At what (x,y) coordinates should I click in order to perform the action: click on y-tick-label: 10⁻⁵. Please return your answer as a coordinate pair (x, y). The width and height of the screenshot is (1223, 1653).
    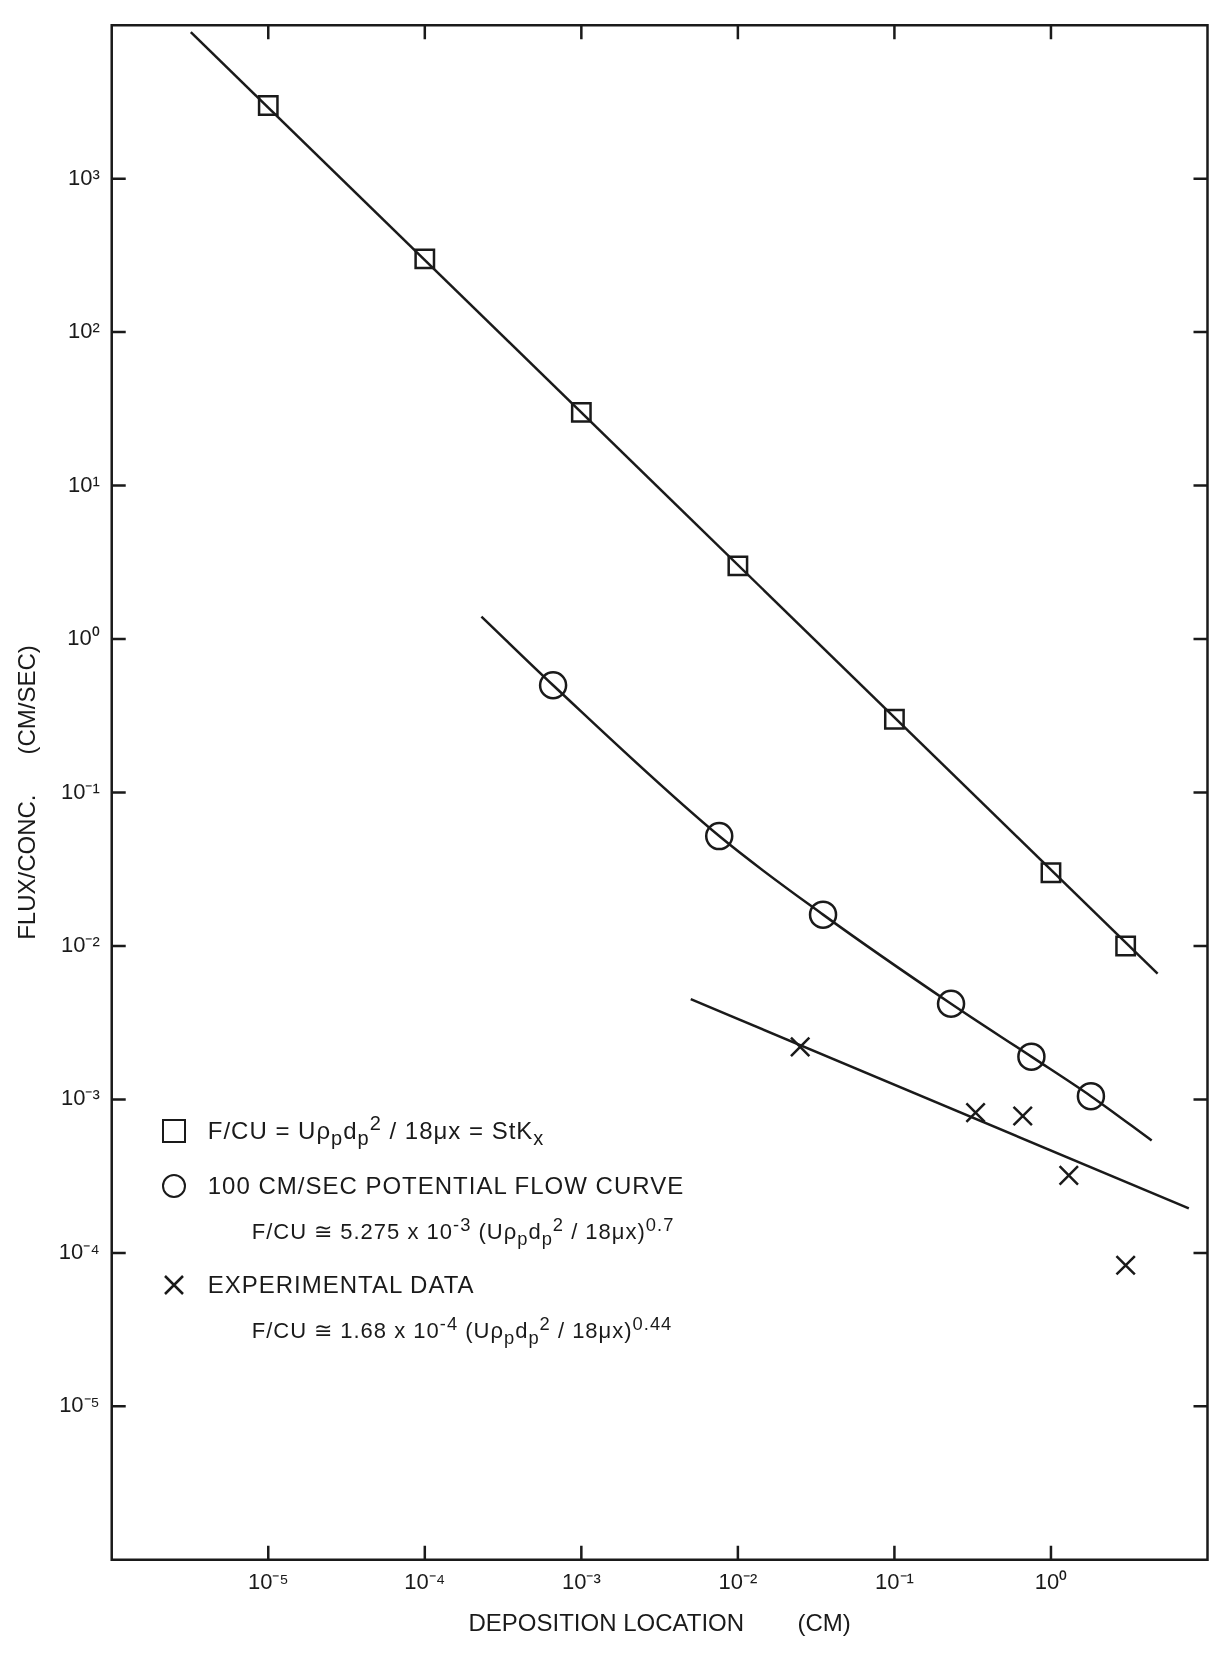
    Looking at the image, I should click on (79, 1405).